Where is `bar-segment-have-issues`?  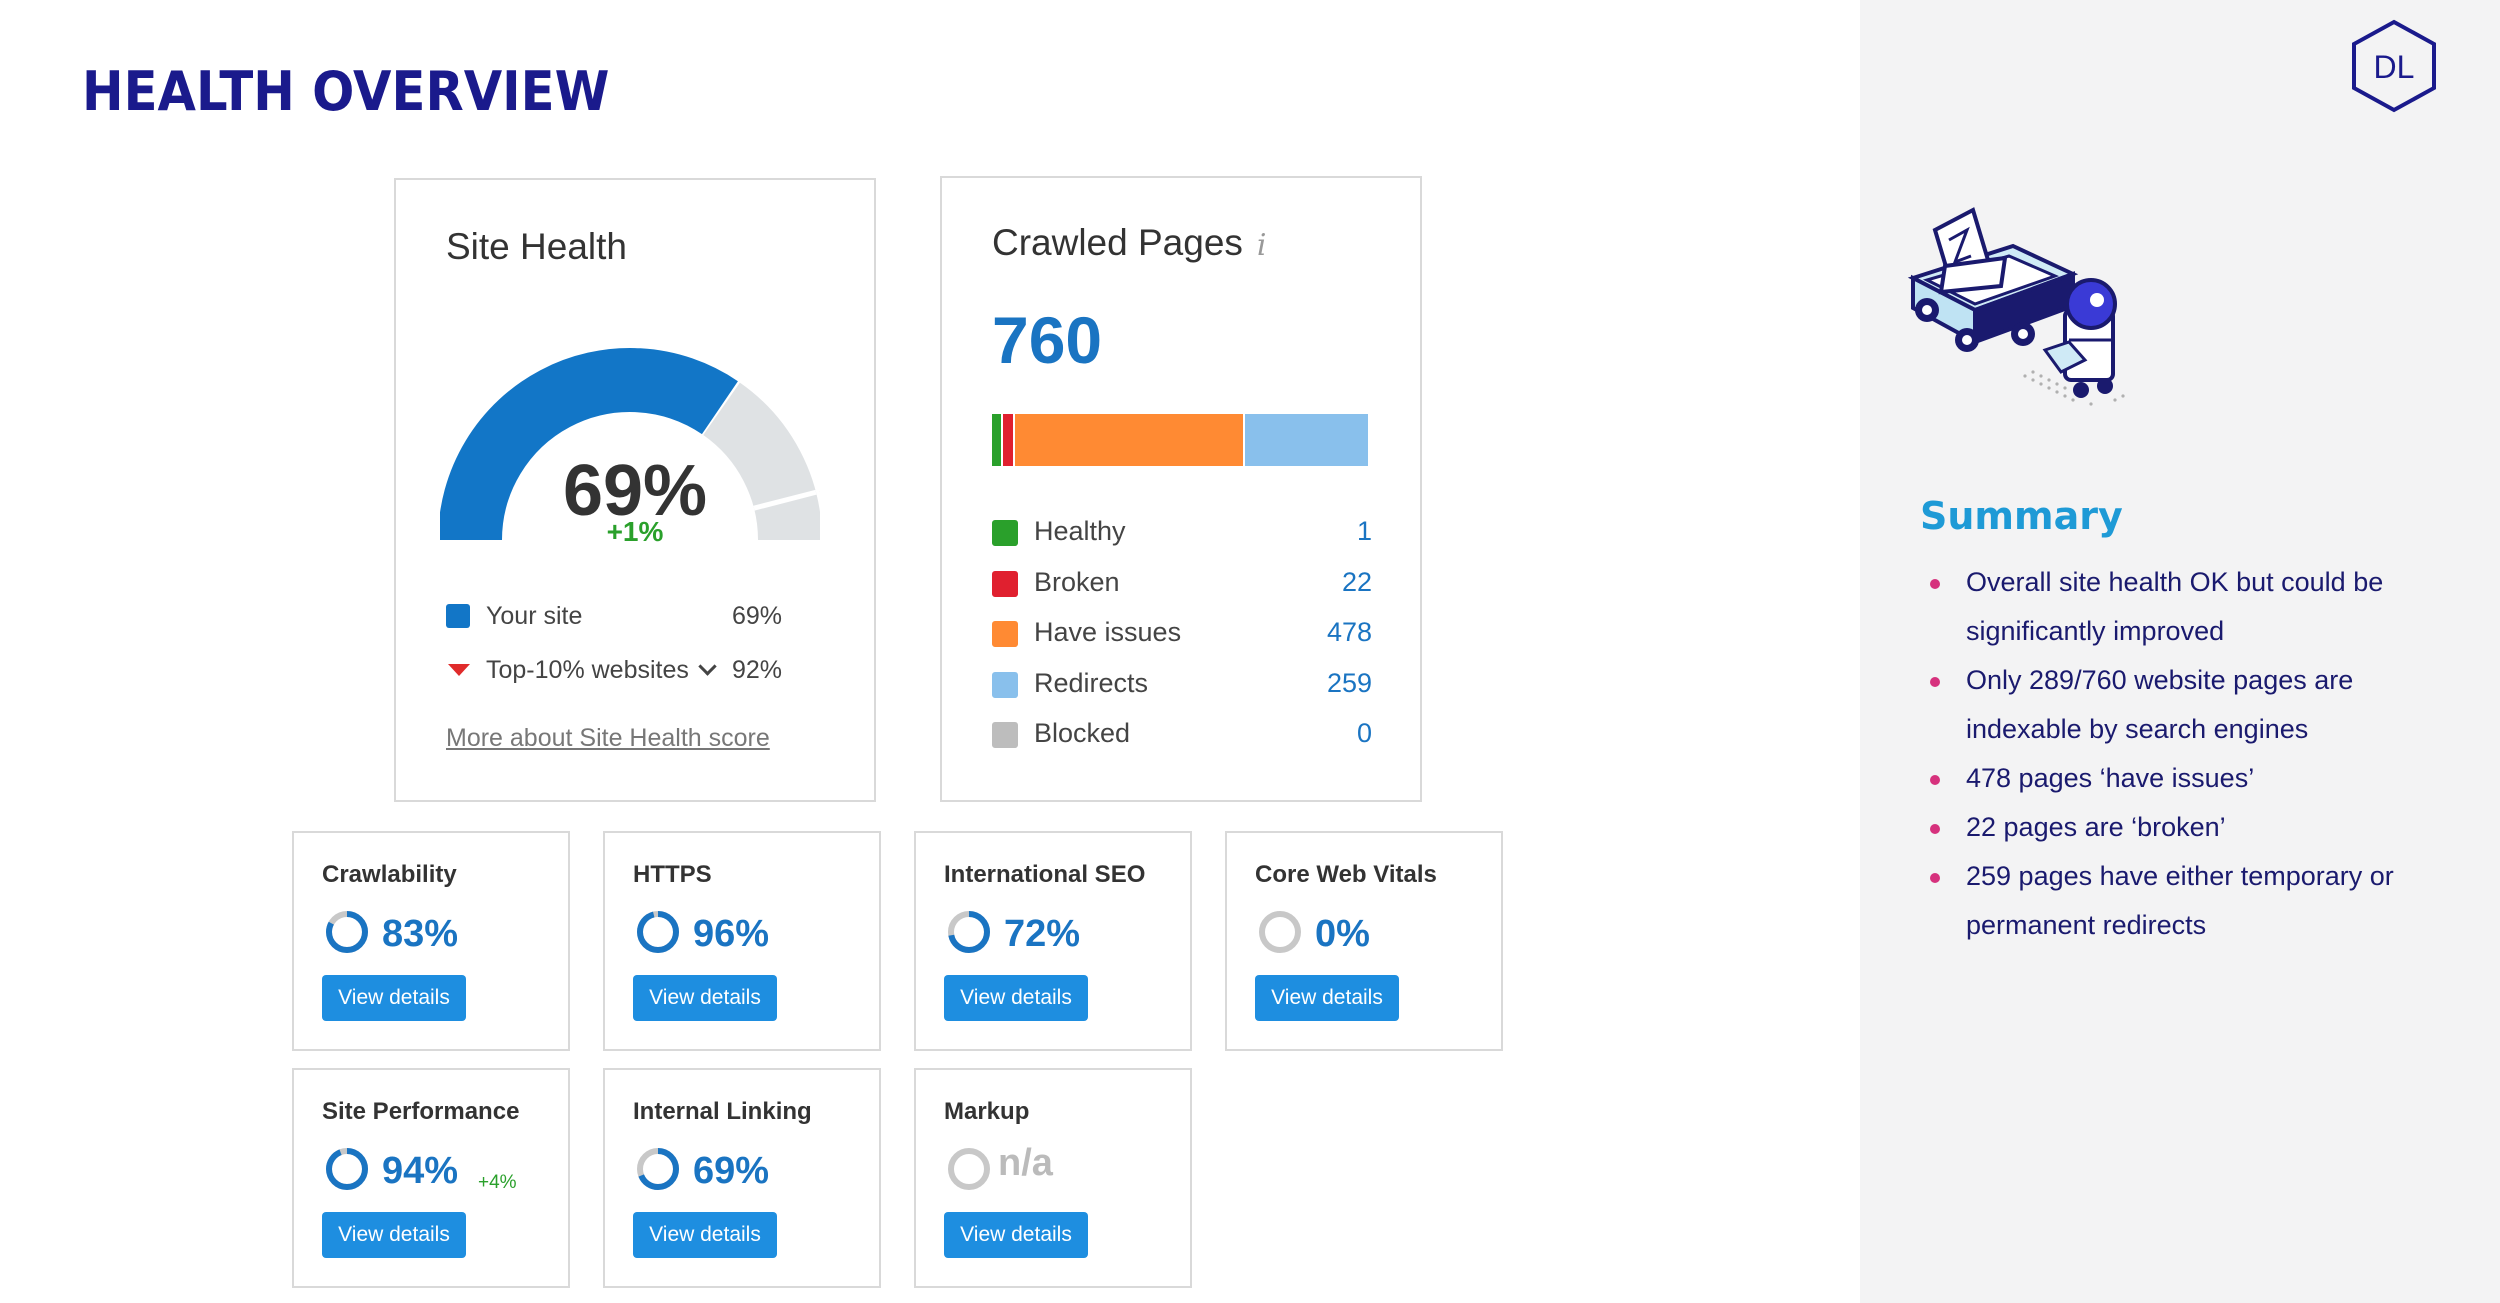
bar-segment-have-issues is located at coordinates (1129, 440).